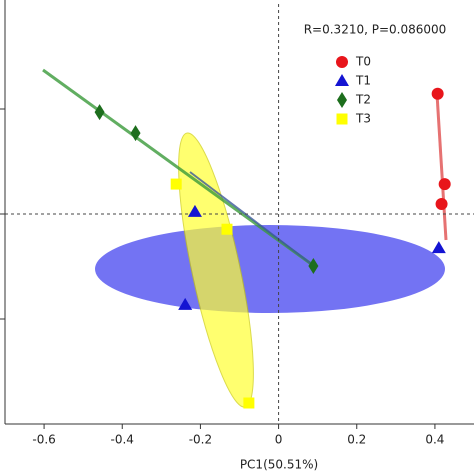 The image size is (474, 474). Describe the element at coordinates (434, 440) in the screenshot. I see `x-tick-label: 0.4` at that location.